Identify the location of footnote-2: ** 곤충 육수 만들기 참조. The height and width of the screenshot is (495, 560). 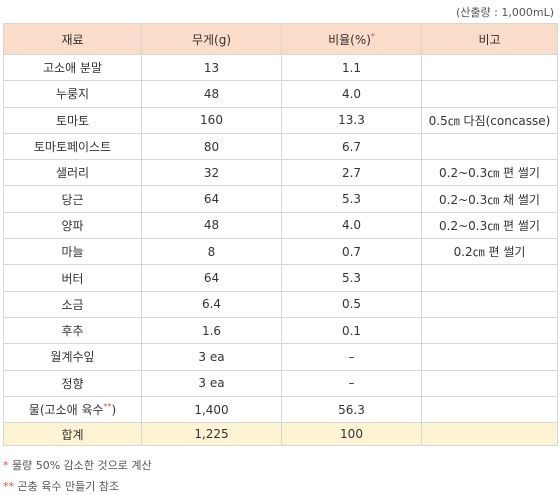
(61, 486).